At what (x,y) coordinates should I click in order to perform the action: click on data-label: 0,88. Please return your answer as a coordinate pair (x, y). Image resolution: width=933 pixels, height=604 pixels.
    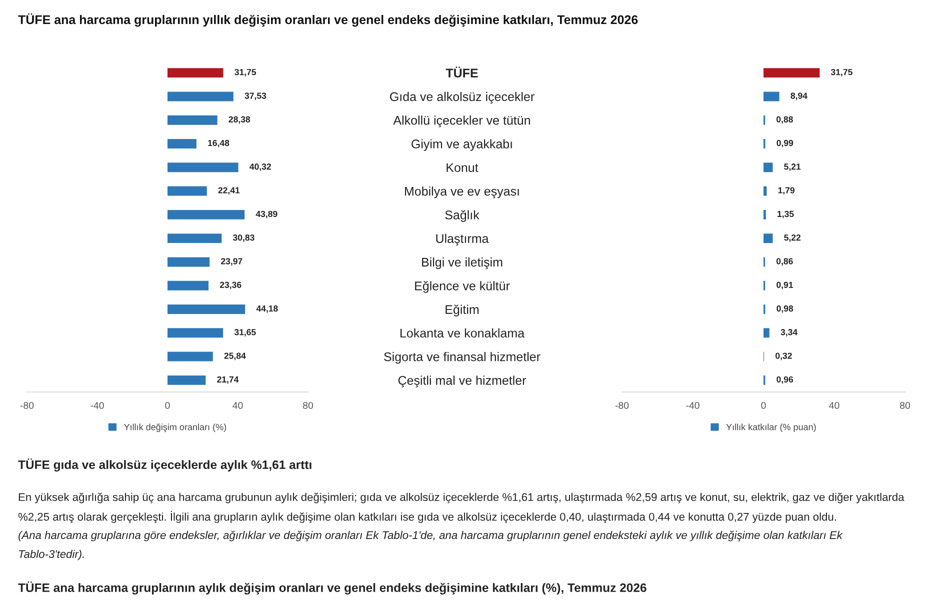
    Looking at the image, I should click on (784, 120).